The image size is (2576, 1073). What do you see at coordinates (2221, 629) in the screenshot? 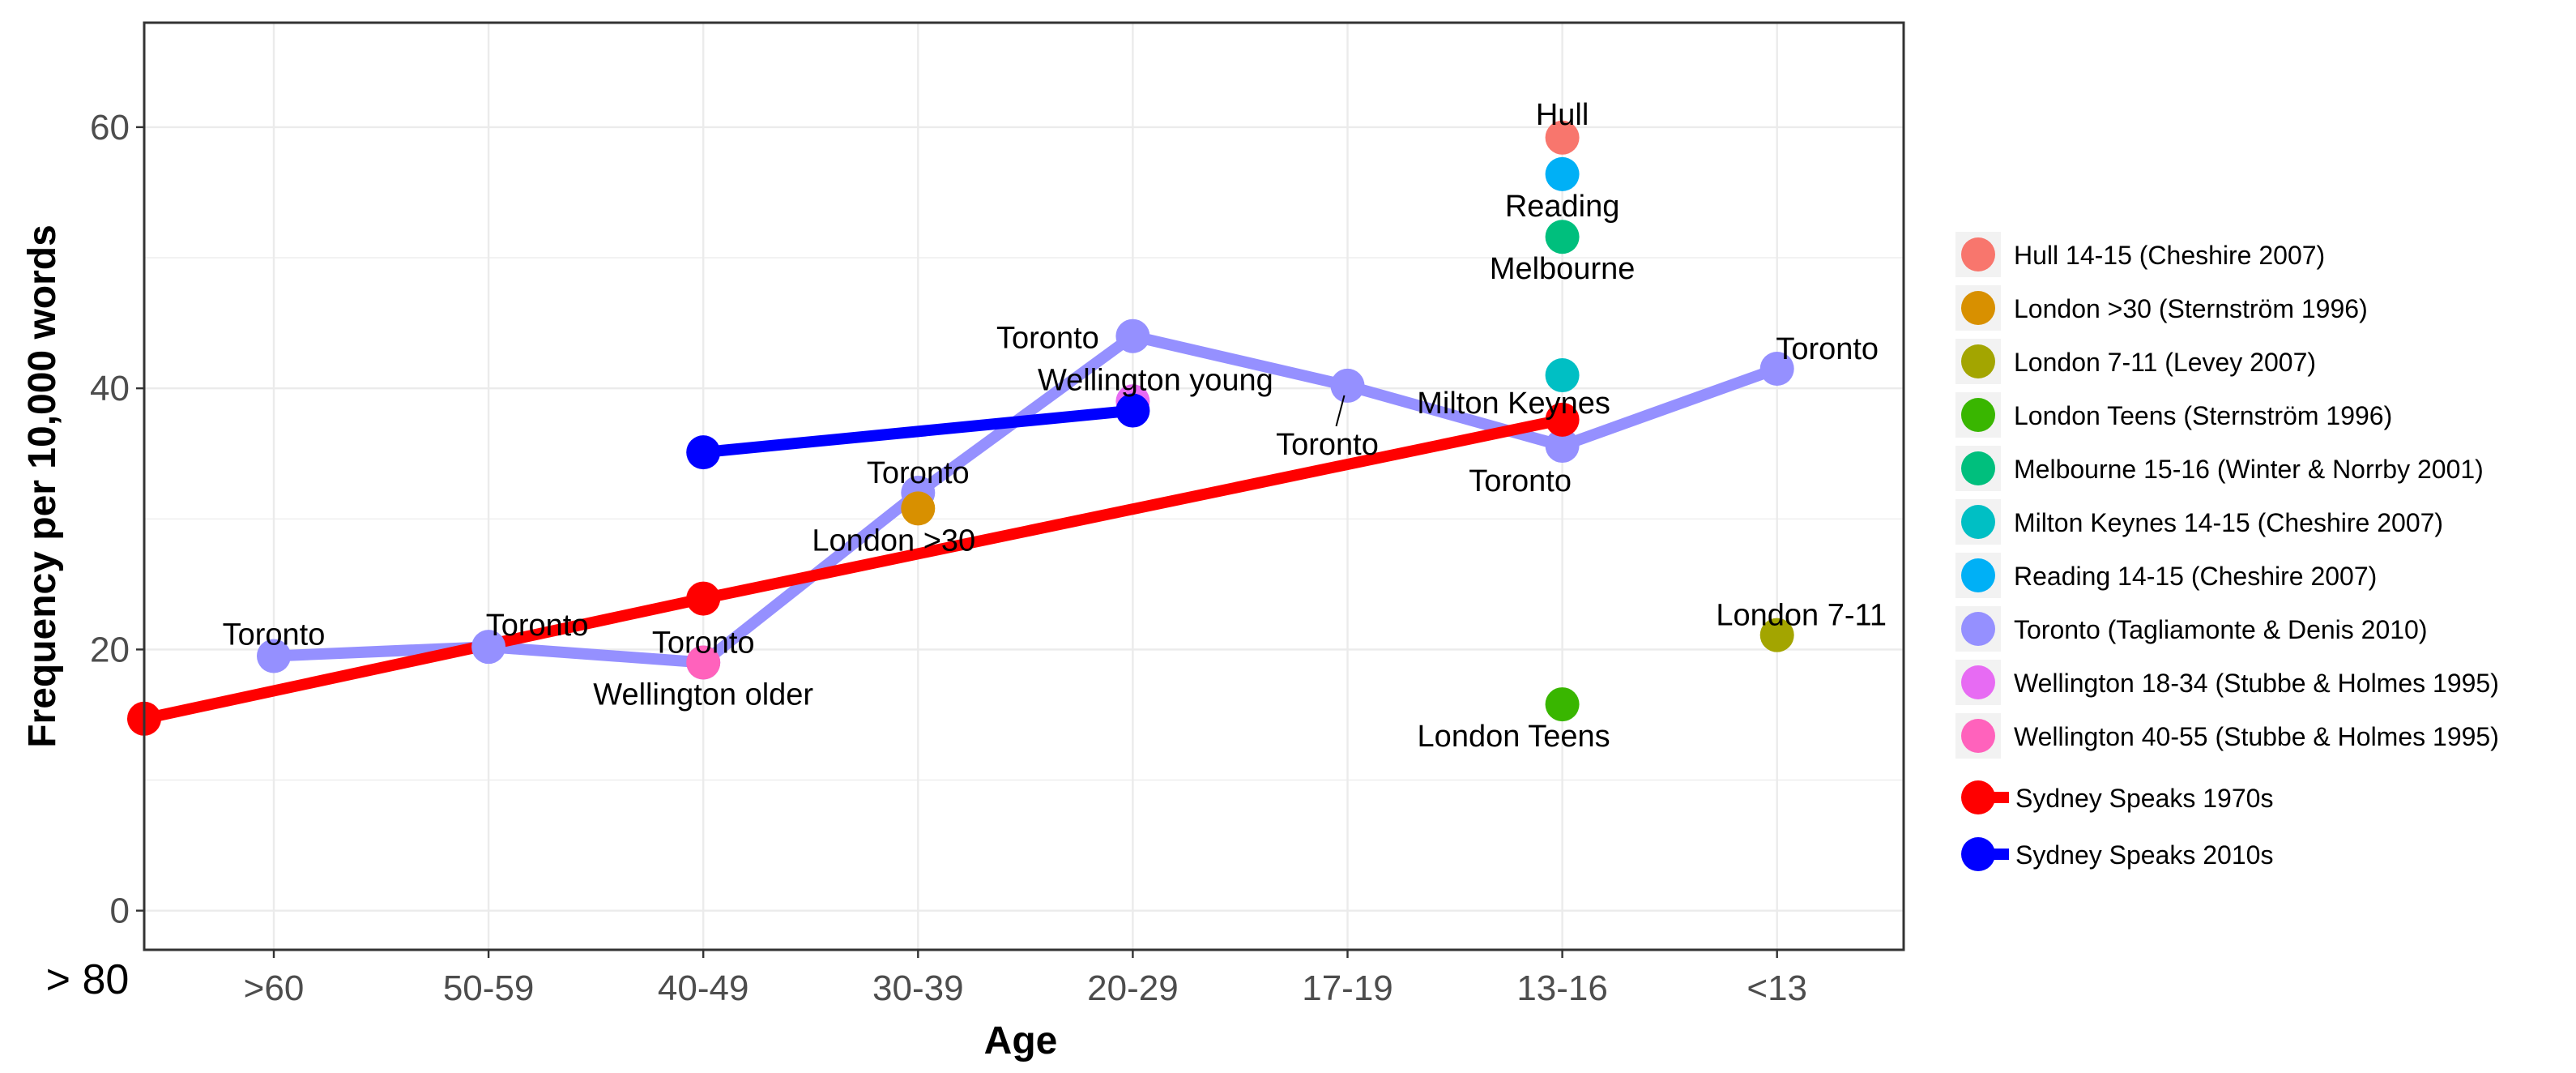
I see `legend-label: Toronto (Tagliamonte & Denis 2010)` at bounding box center [2221, 629].